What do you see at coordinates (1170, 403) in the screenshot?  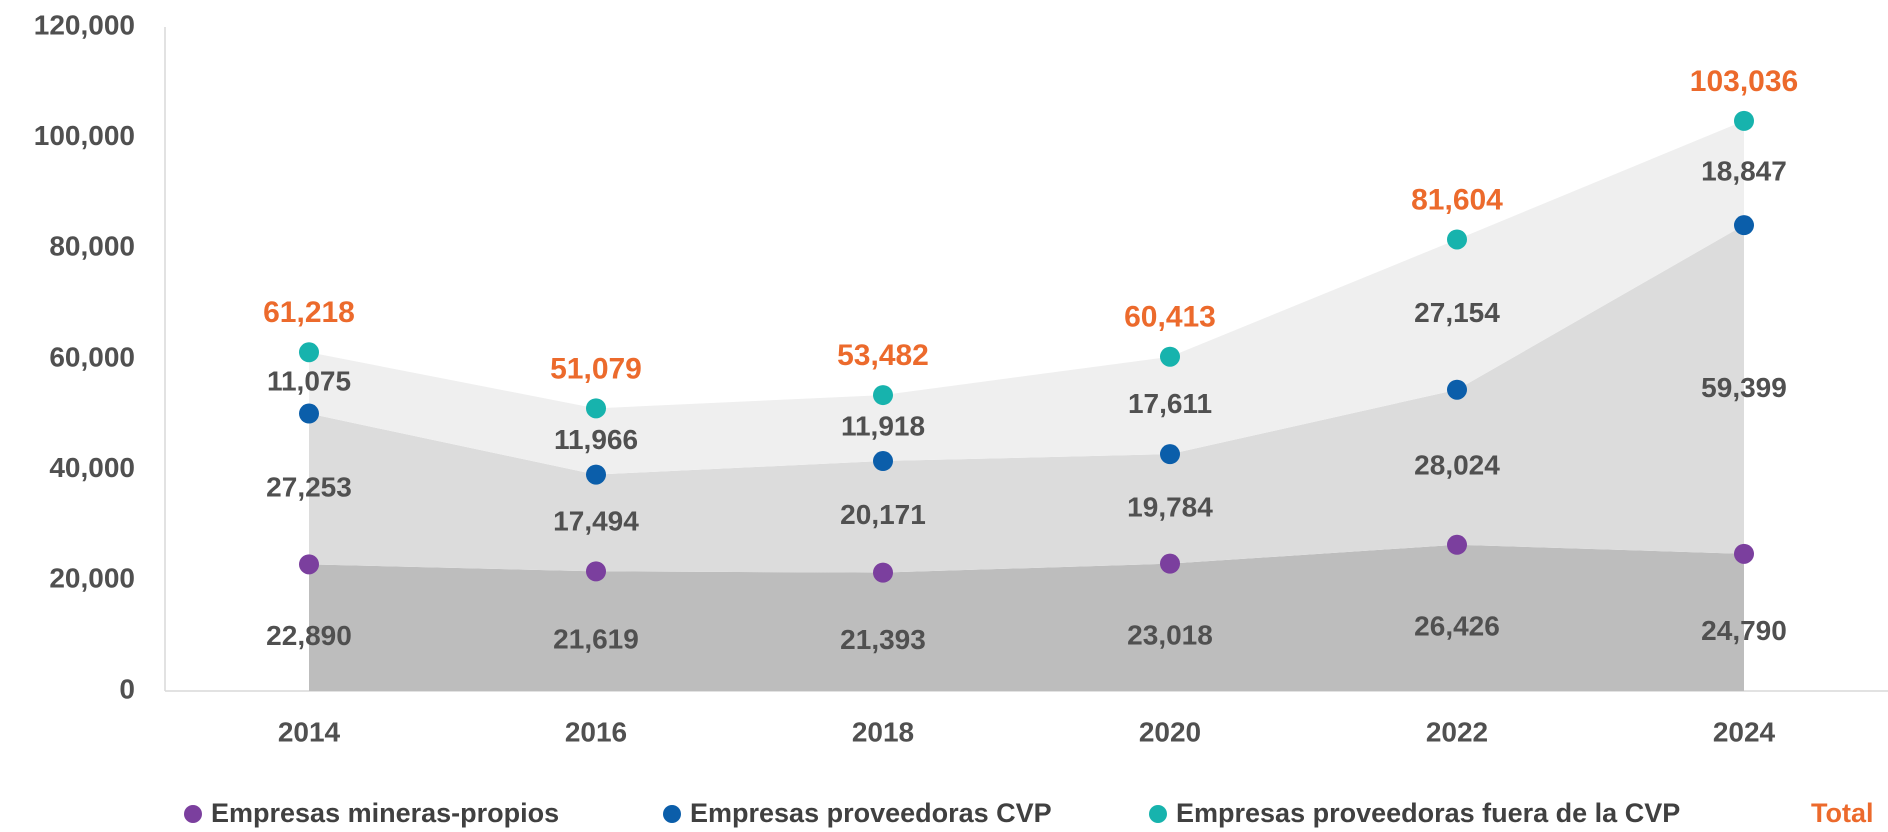 I see `data-label: 17,611` at bounding box center [1170, 403].